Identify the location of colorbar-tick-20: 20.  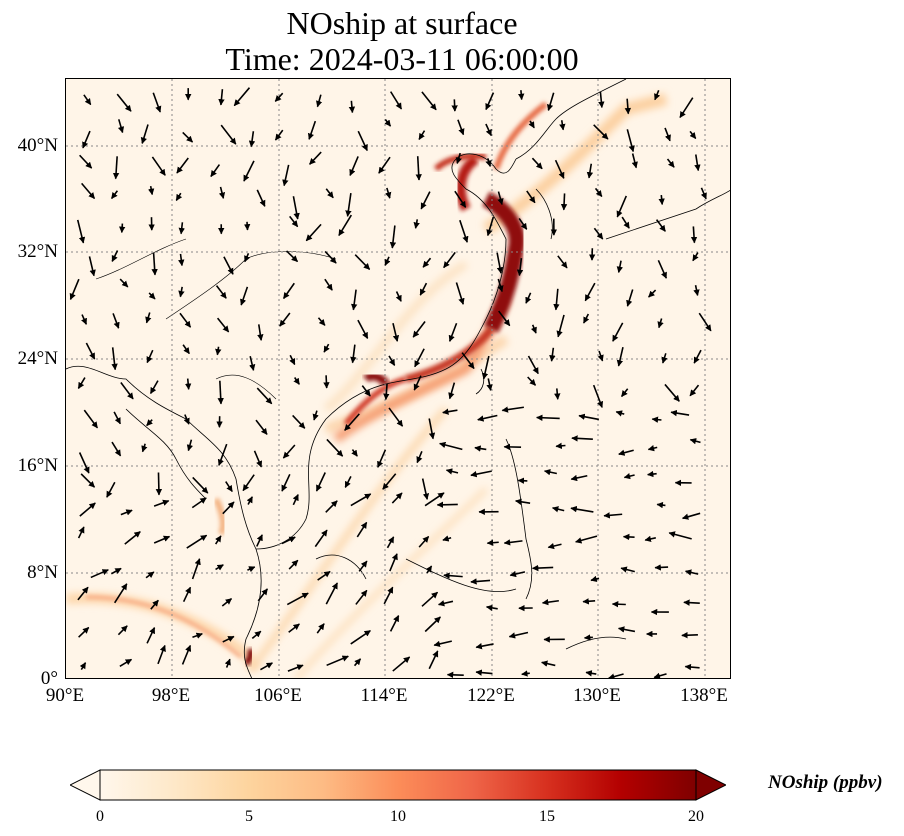
(696, 816).